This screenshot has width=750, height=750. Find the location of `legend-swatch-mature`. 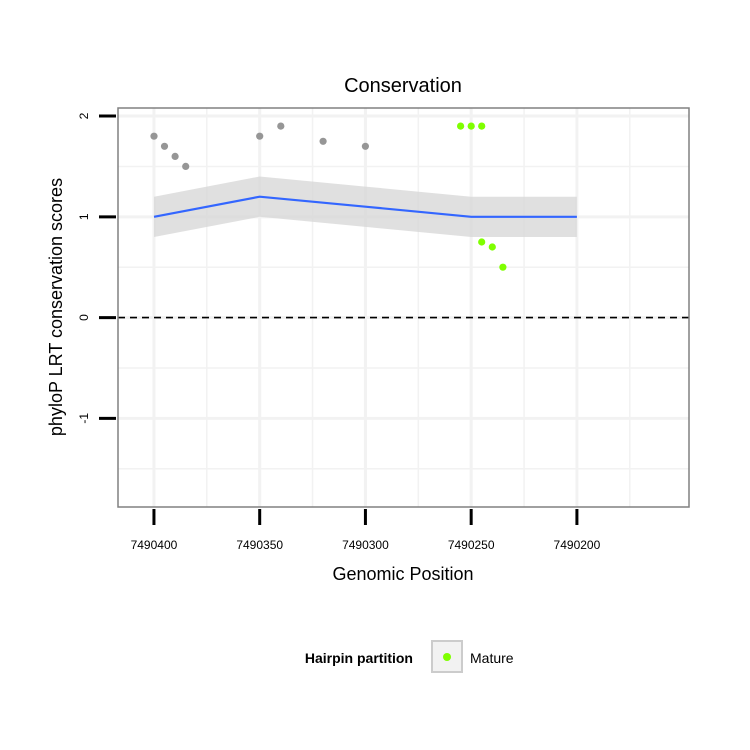

legend-swatch-mature is located at coordinates (447, 657).